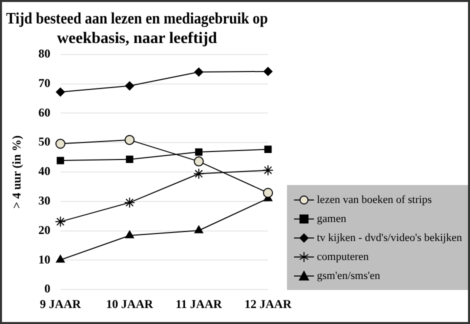 The width and height of the screenshot is (470, 324). What do you see at coordinates (16, 172) in the screenshot?
I see `y-axis-title: > 4 uur (in %)` at bounding box center [16, 172].